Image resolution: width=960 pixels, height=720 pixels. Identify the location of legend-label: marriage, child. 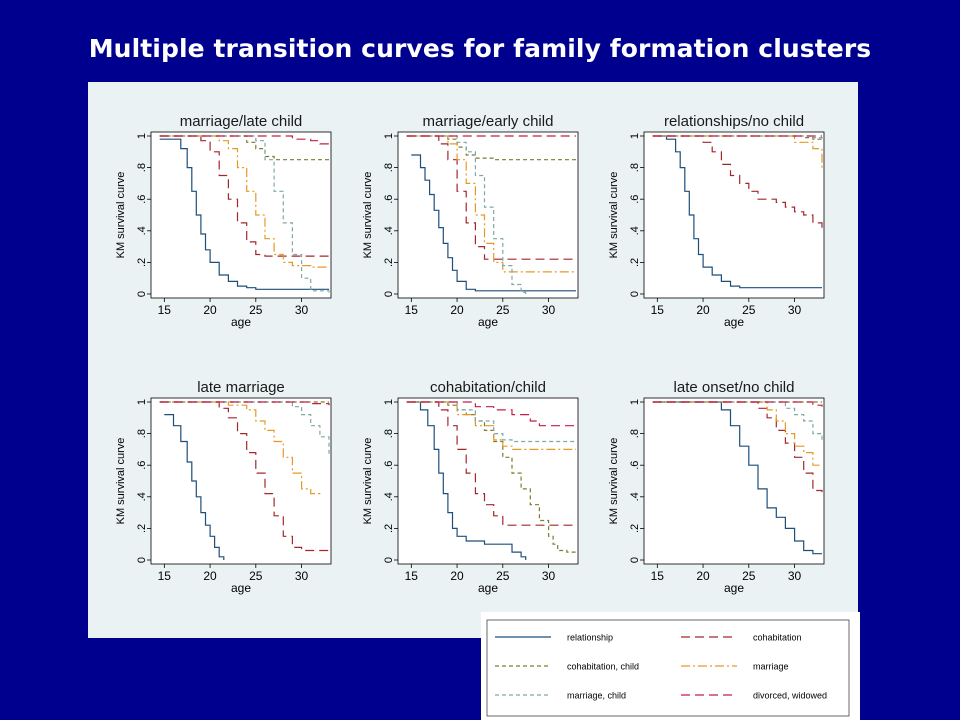
(596, 696).